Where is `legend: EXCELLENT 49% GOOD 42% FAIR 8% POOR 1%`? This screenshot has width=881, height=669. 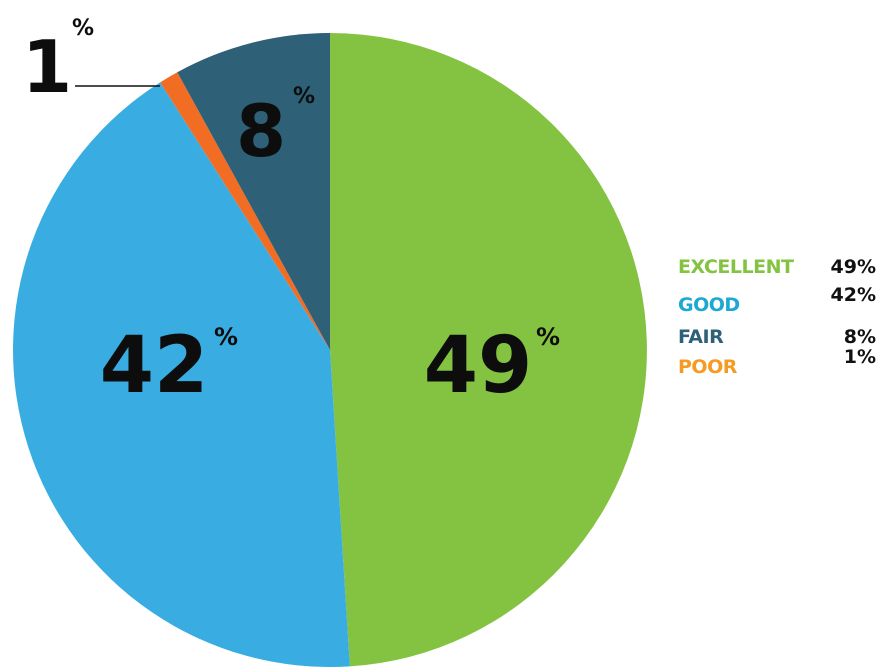 legend: EXCELLENT 49% GOOD 42% FAIR 8% POOR 1% is located at coordinates (778, 317).